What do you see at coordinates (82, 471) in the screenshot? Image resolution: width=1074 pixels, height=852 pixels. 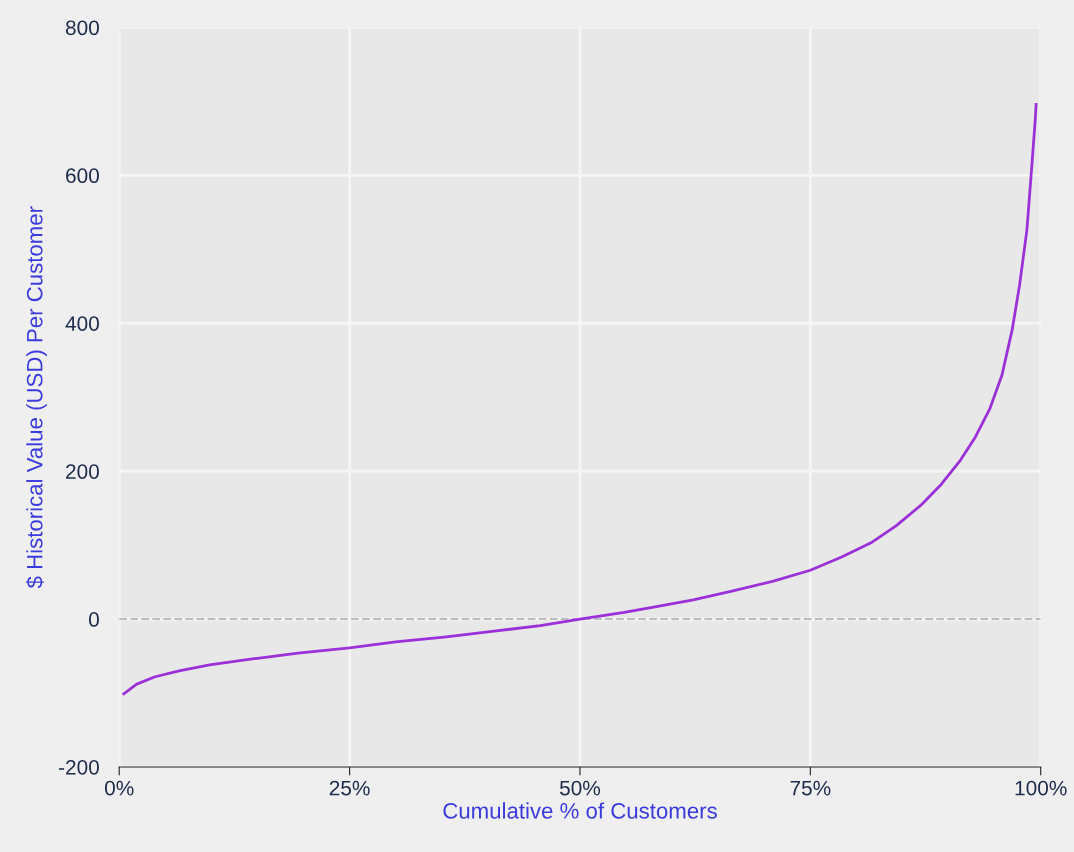 I see `y-tick-label: 200` at bounding box center [82, 471].